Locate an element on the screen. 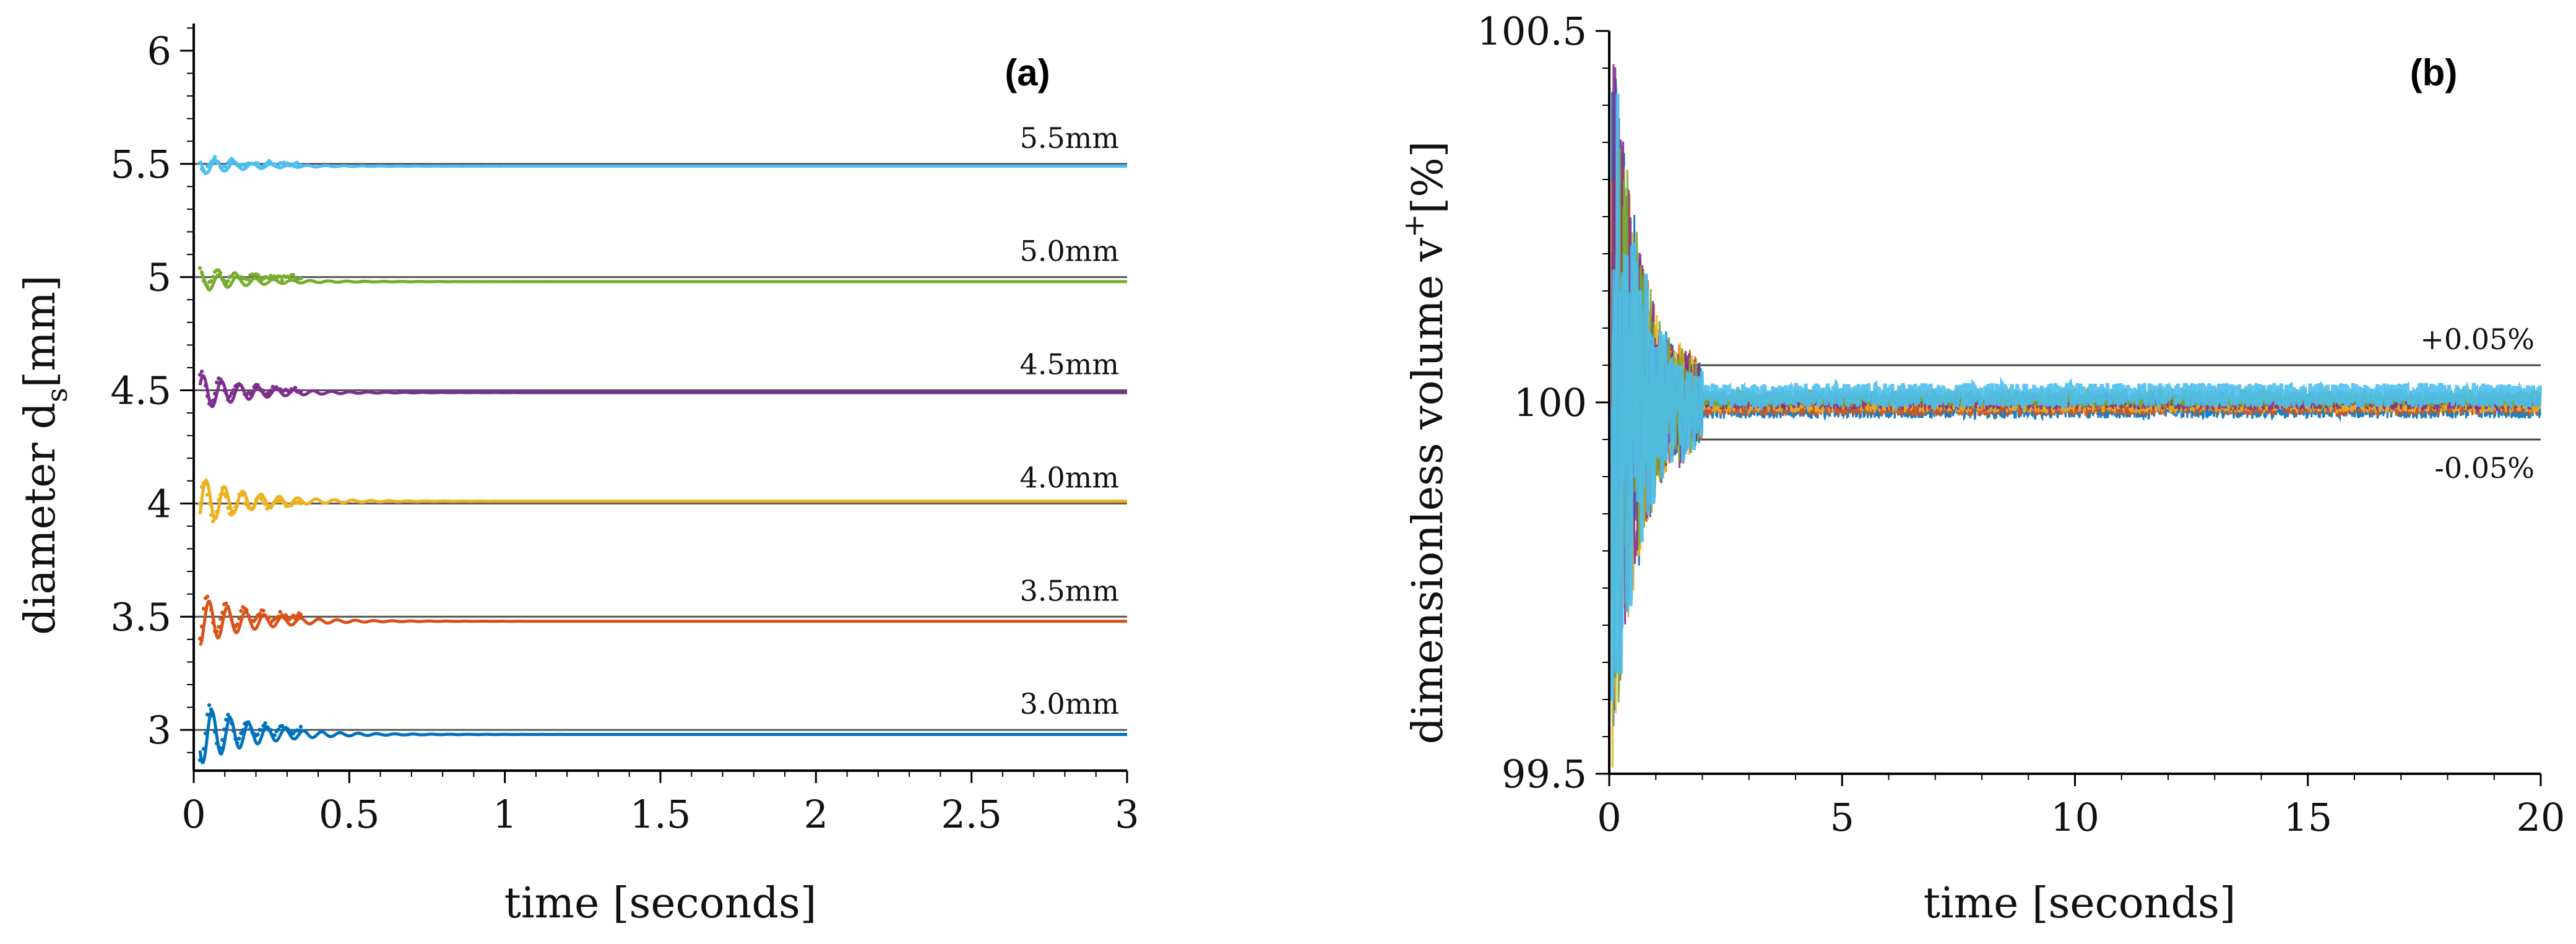  x-tick-label: 10 is located at coordinates (2075, 817).